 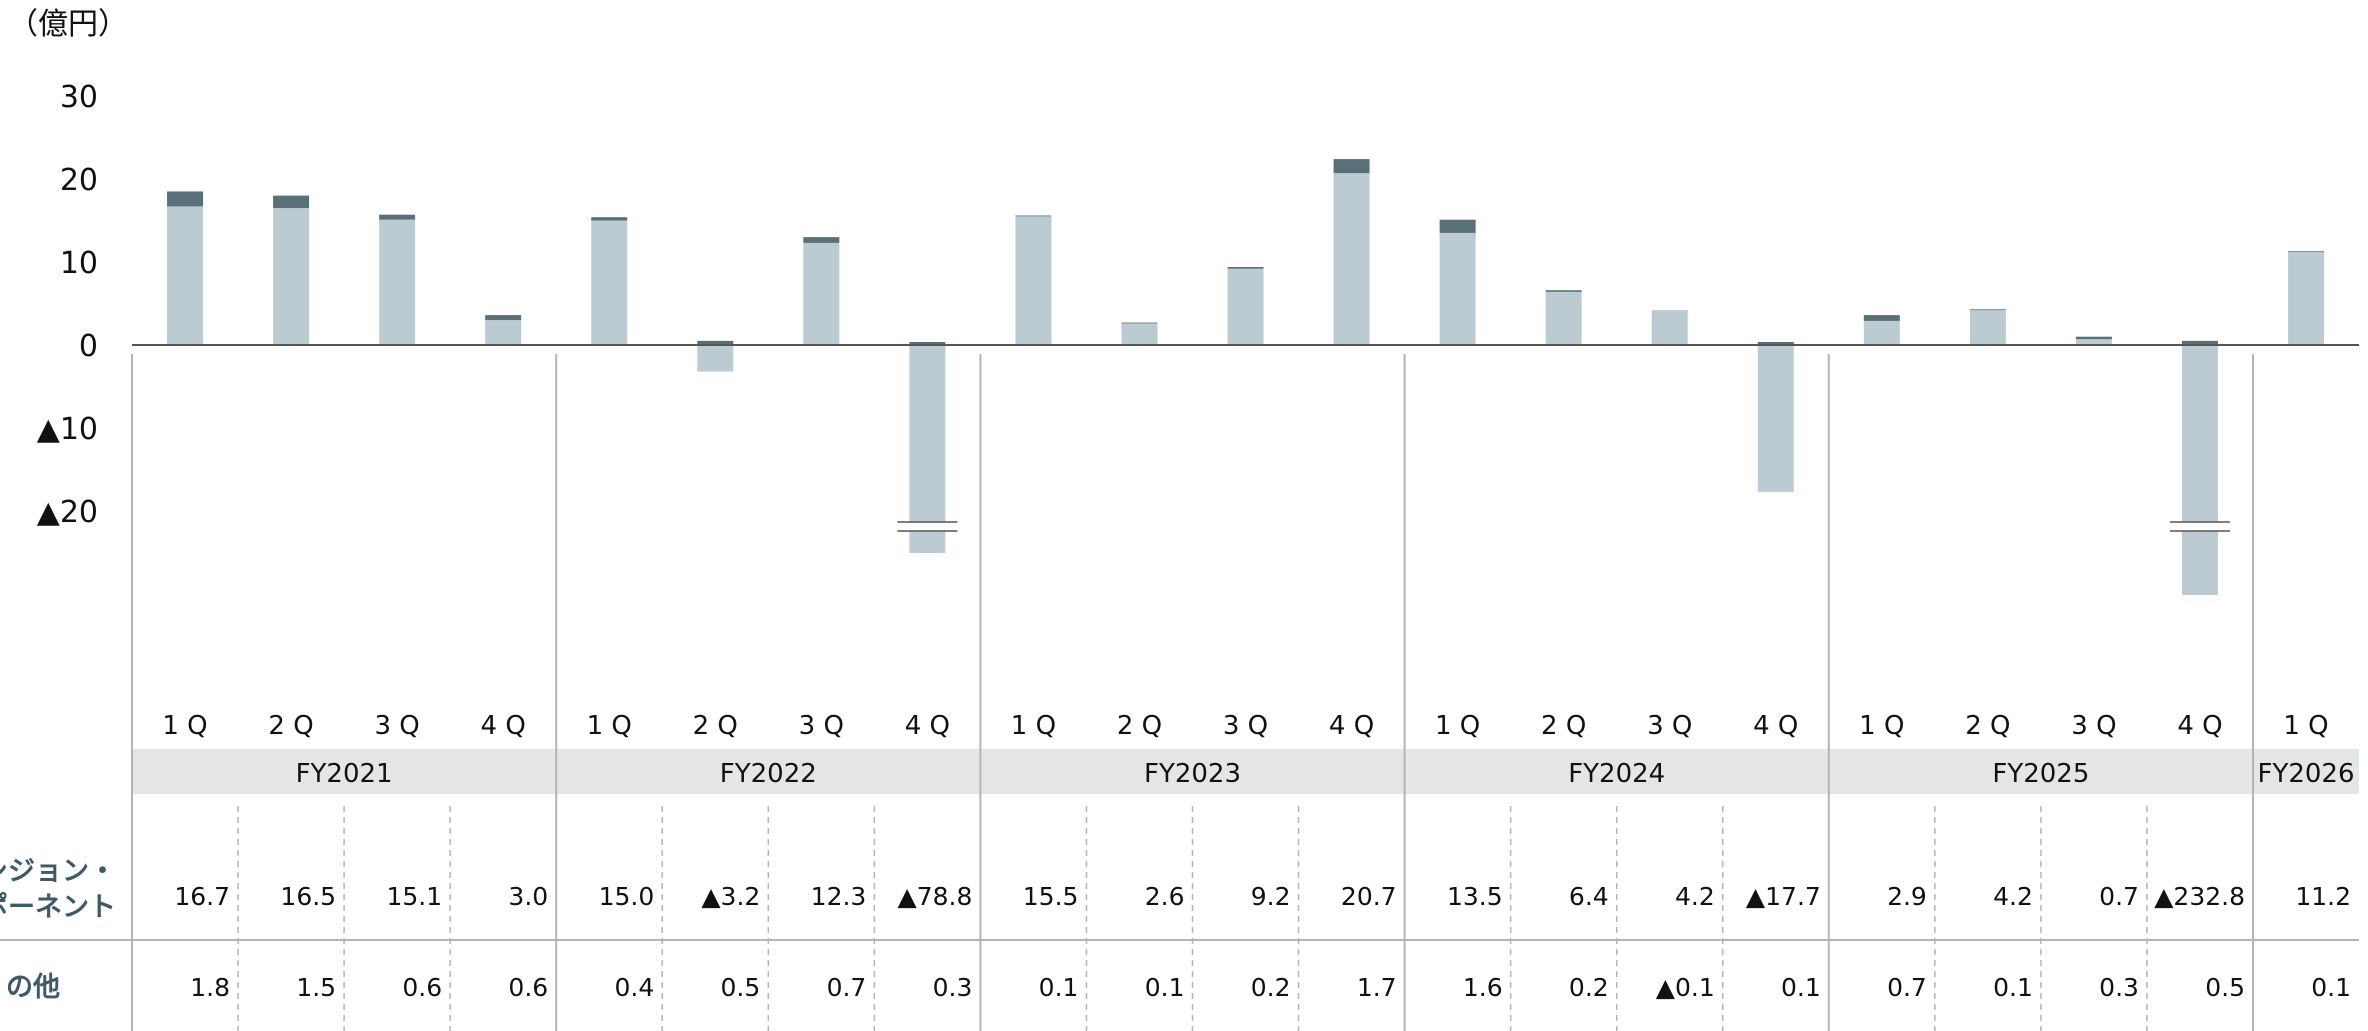 What do you see at coordinates (1165, 896) in the screenshot?
I see `data-label-series-1: 2.6` at bounding box center [1165, 896].